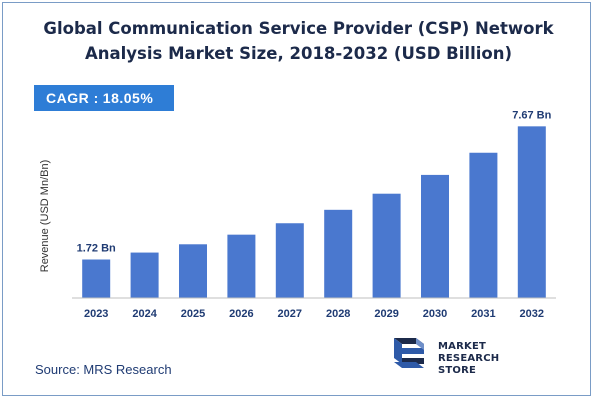 This screenshot has height=402, width=597. I want to click on bar-2026, so click(241, 266).